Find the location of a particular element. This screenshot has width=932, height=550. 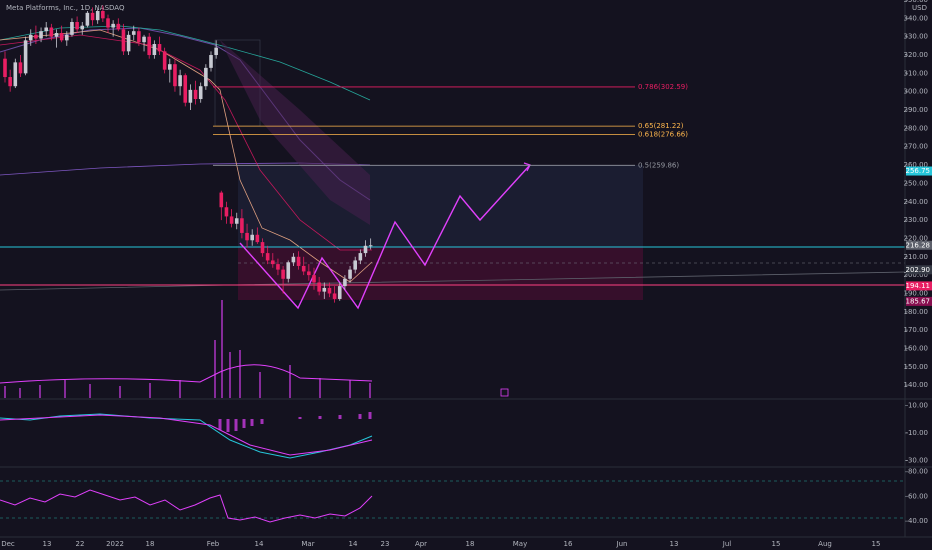

x-tick-label: 18 is located at coordinates (470, 544).